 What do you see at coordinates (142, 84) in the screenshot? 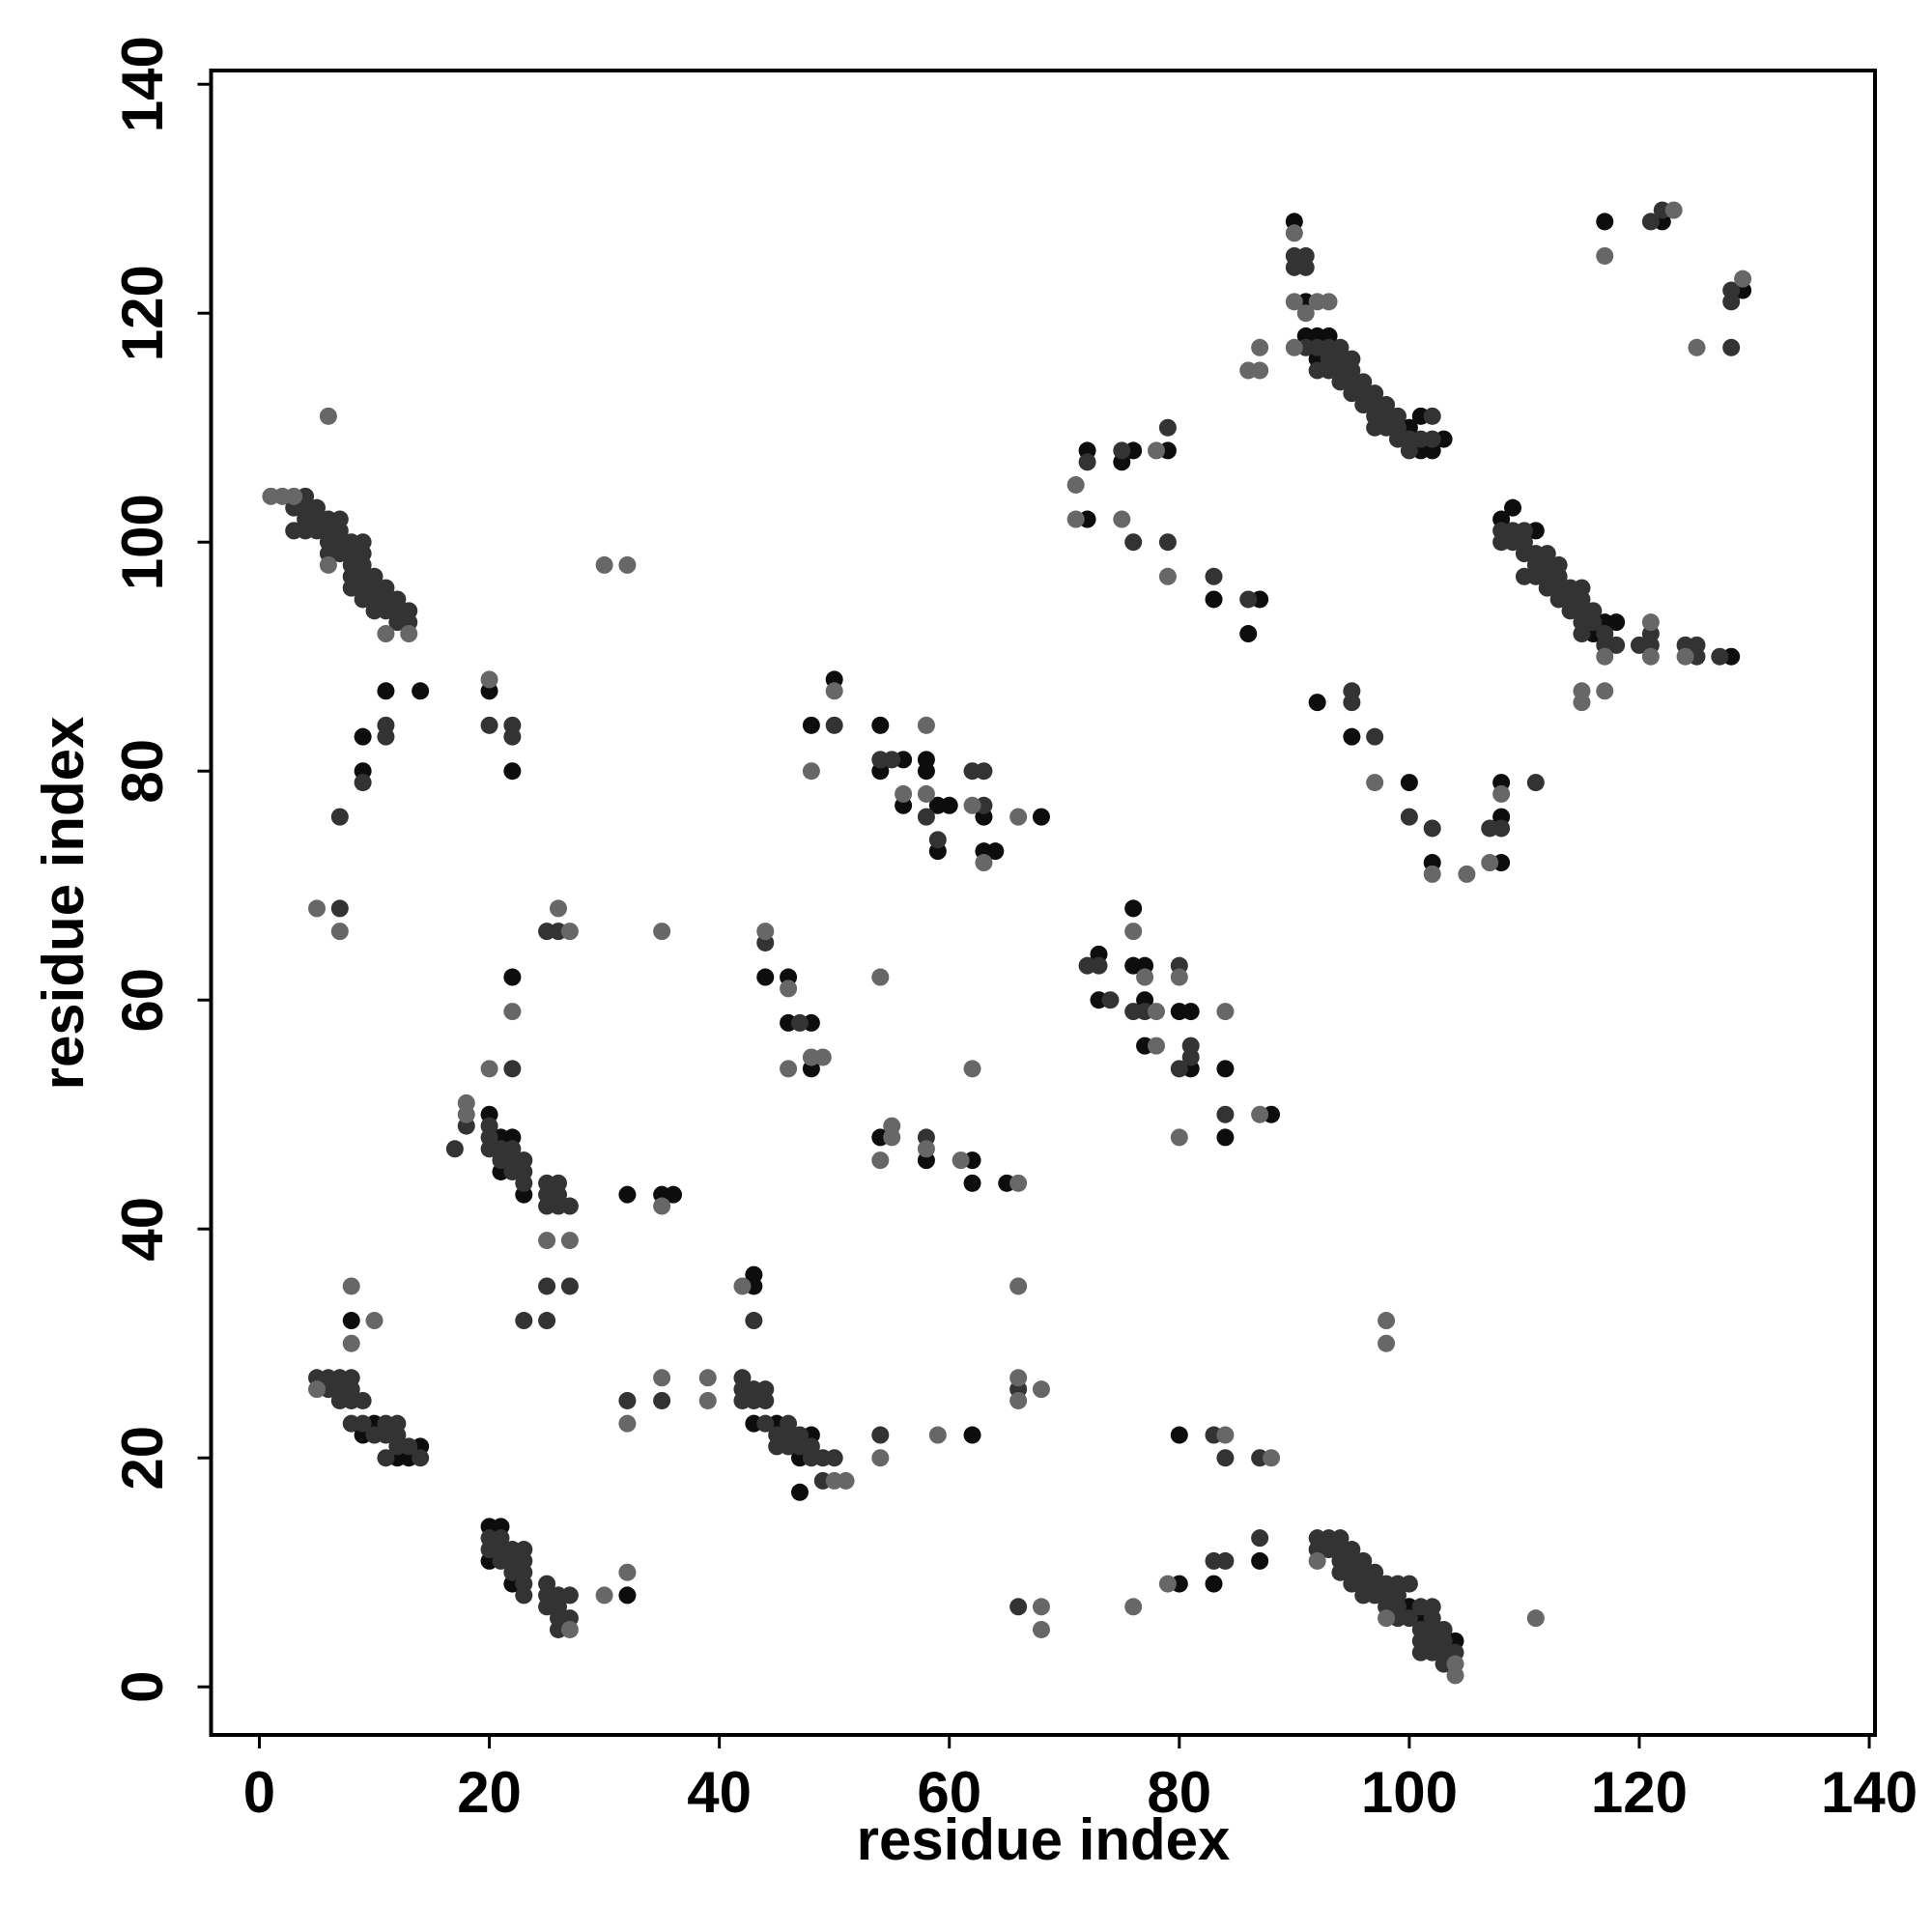
I see `y-tick-label: 140` at bounding box center [142, 84].